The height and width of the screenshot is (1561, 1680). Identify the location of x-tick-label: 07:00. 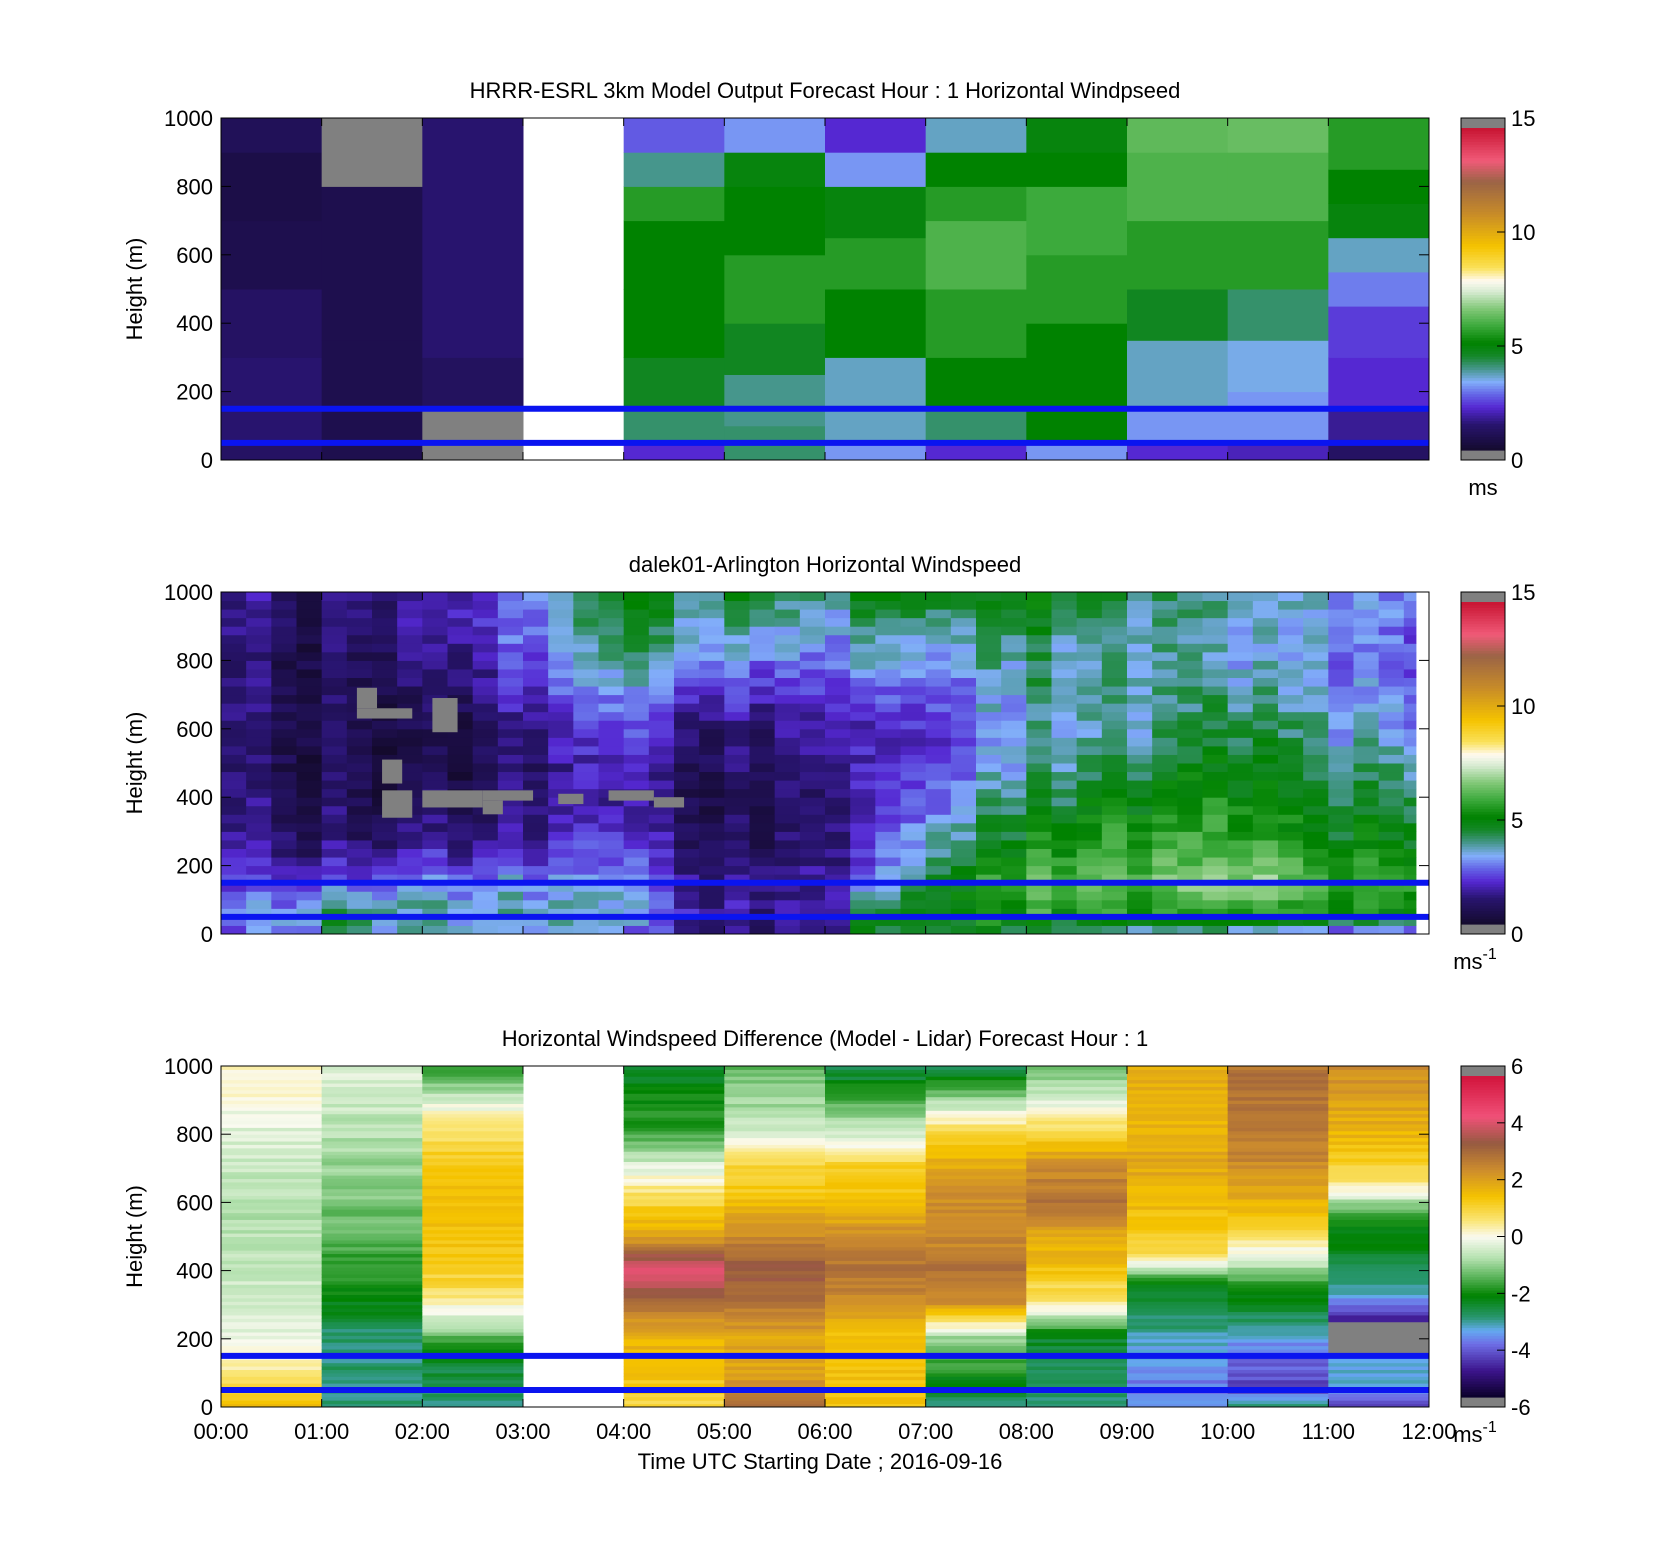
(925, 1431).